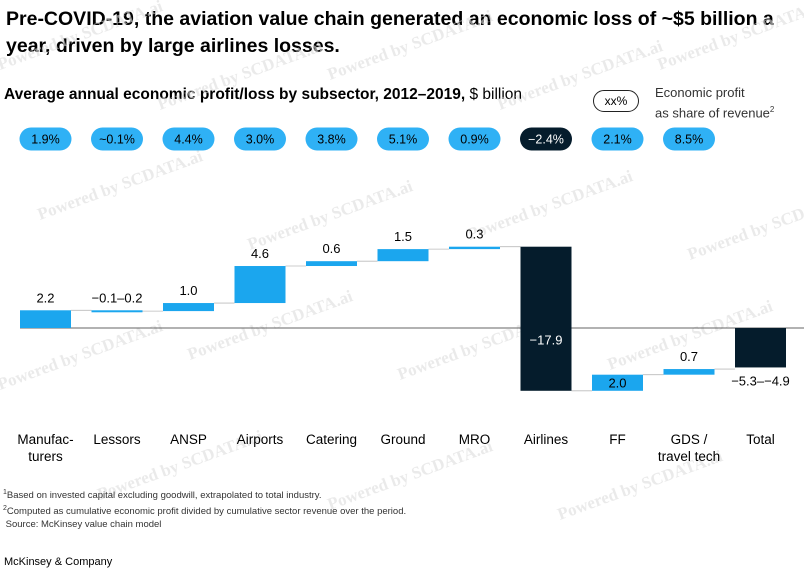 The height and width of the screenshot is (573, 804). I want to click on value-label-3: 4.6, so click(260, 253).